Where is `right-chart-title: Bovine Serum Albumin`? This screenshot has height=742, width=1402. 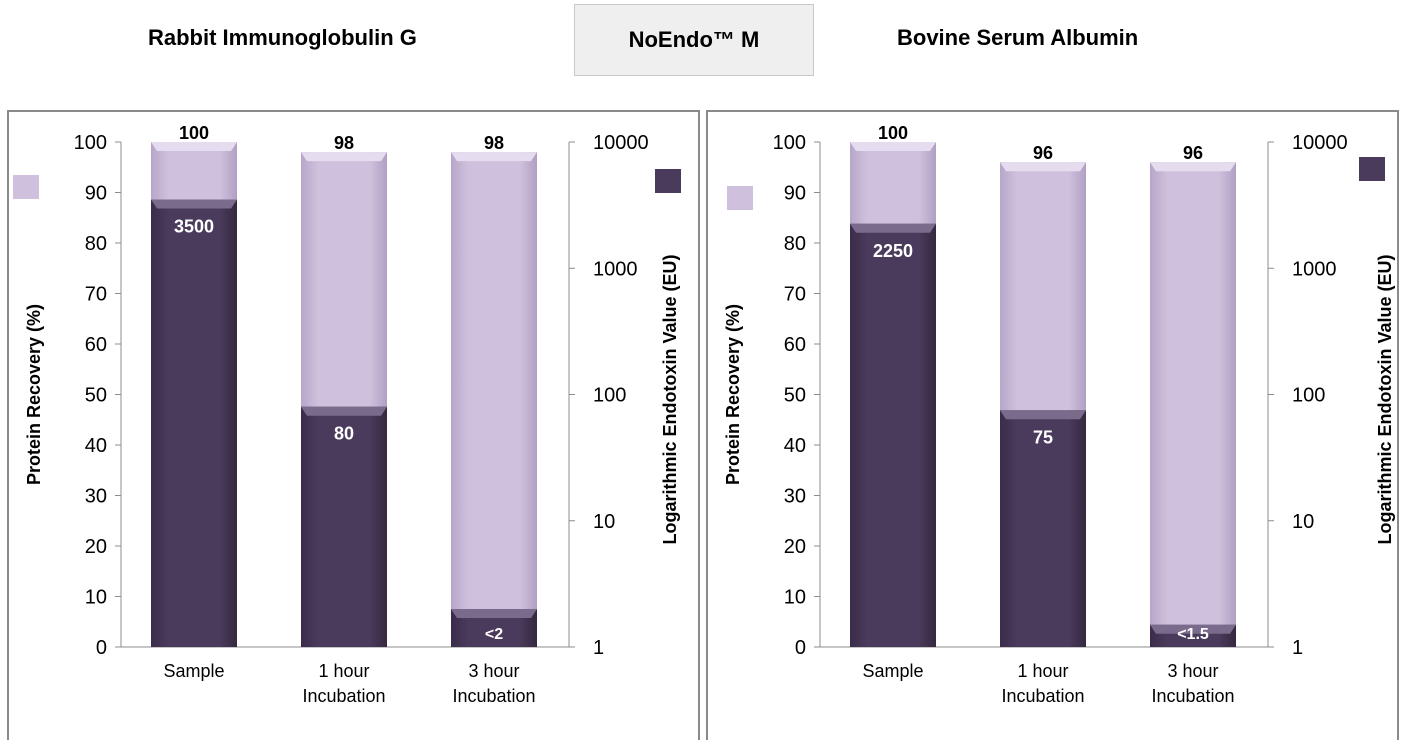
right-chart-title: Bovine Serum Albumin is located at coordinates (1018, 37).